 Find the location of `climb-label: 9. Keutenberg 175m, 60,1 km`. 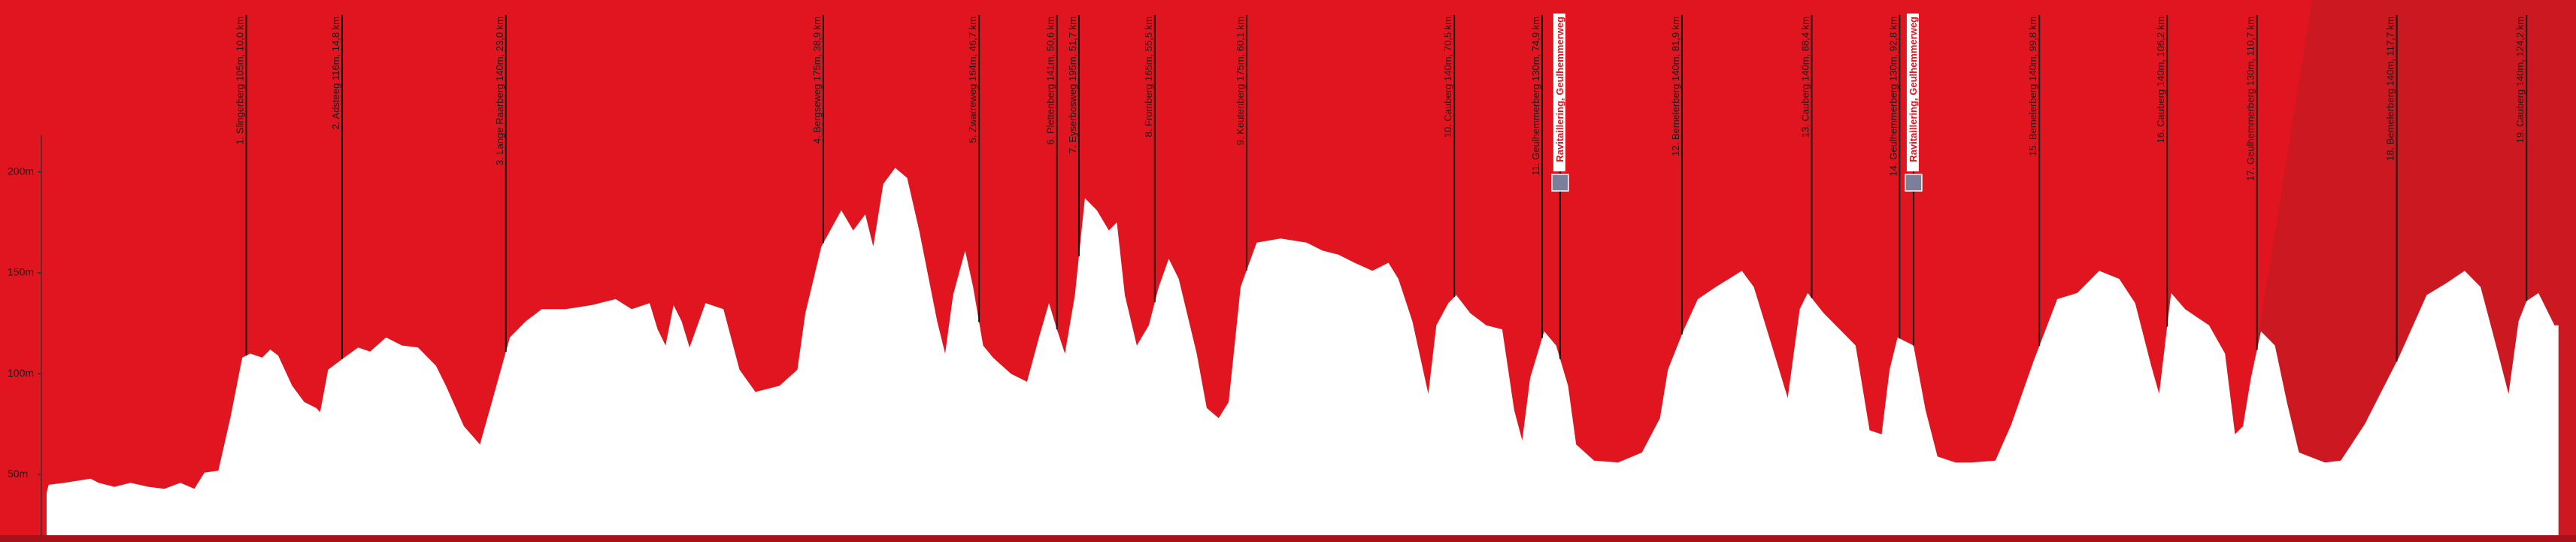

climb-label: 9. Keutenberg 175m, 60,1 km is located at coordinates (1240, 81).